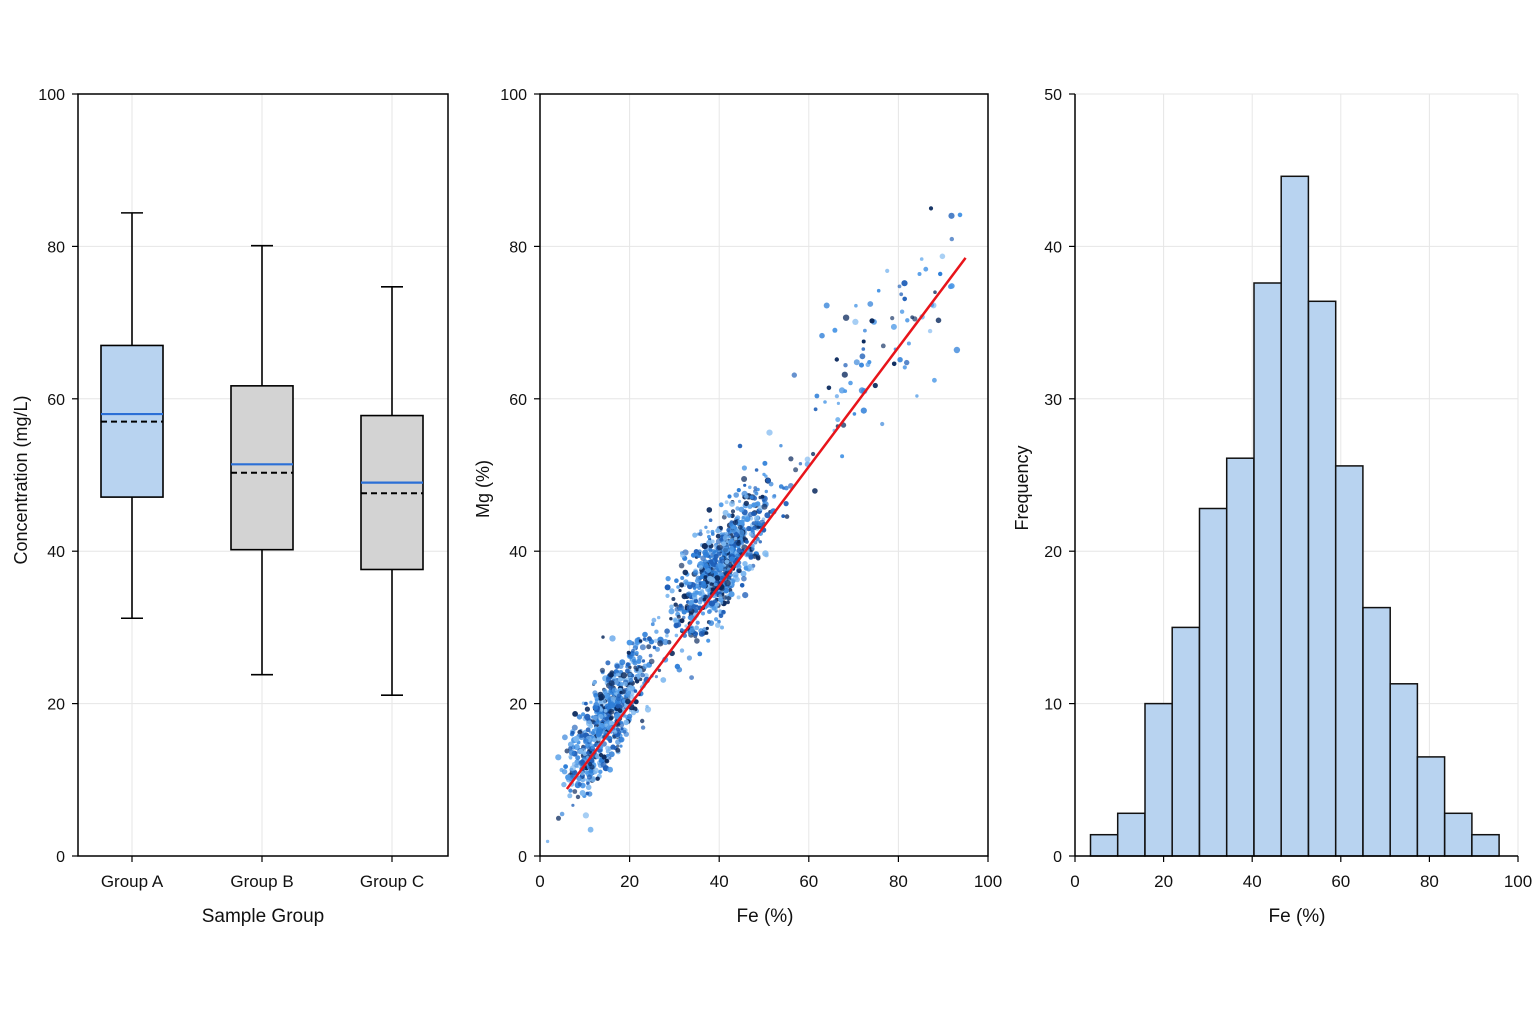 This screenshot has width=1536, height=1024. What do you see at coordinates (988, 881) in the screenshot?
I see `scatter-x-tick-label: 100` at bounding box center [988, 881].